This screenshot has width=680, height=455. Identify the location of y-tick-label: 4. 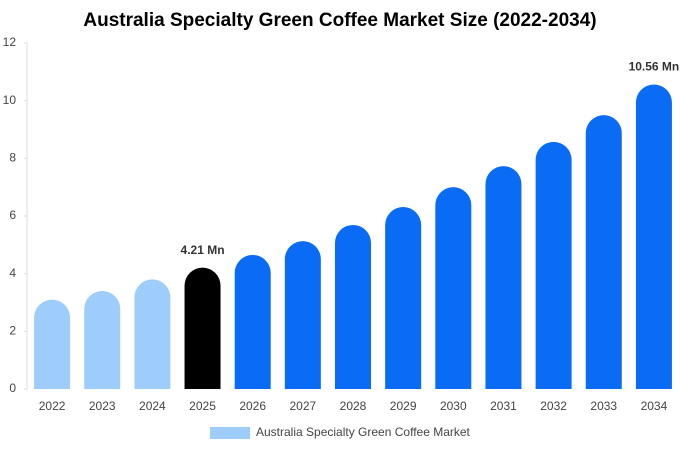
(12, 273).